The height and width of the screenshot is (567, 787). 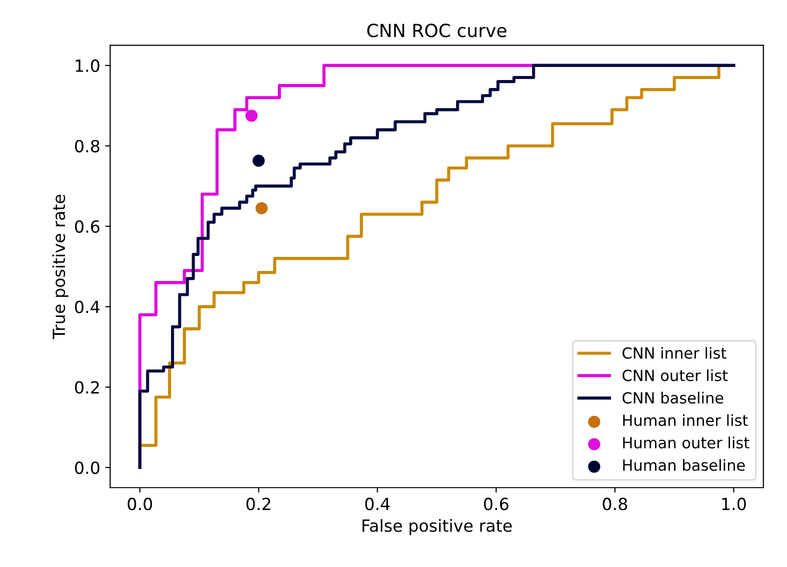 I want to click on x-tick-label: 0.6, so click(x=496, y=504).